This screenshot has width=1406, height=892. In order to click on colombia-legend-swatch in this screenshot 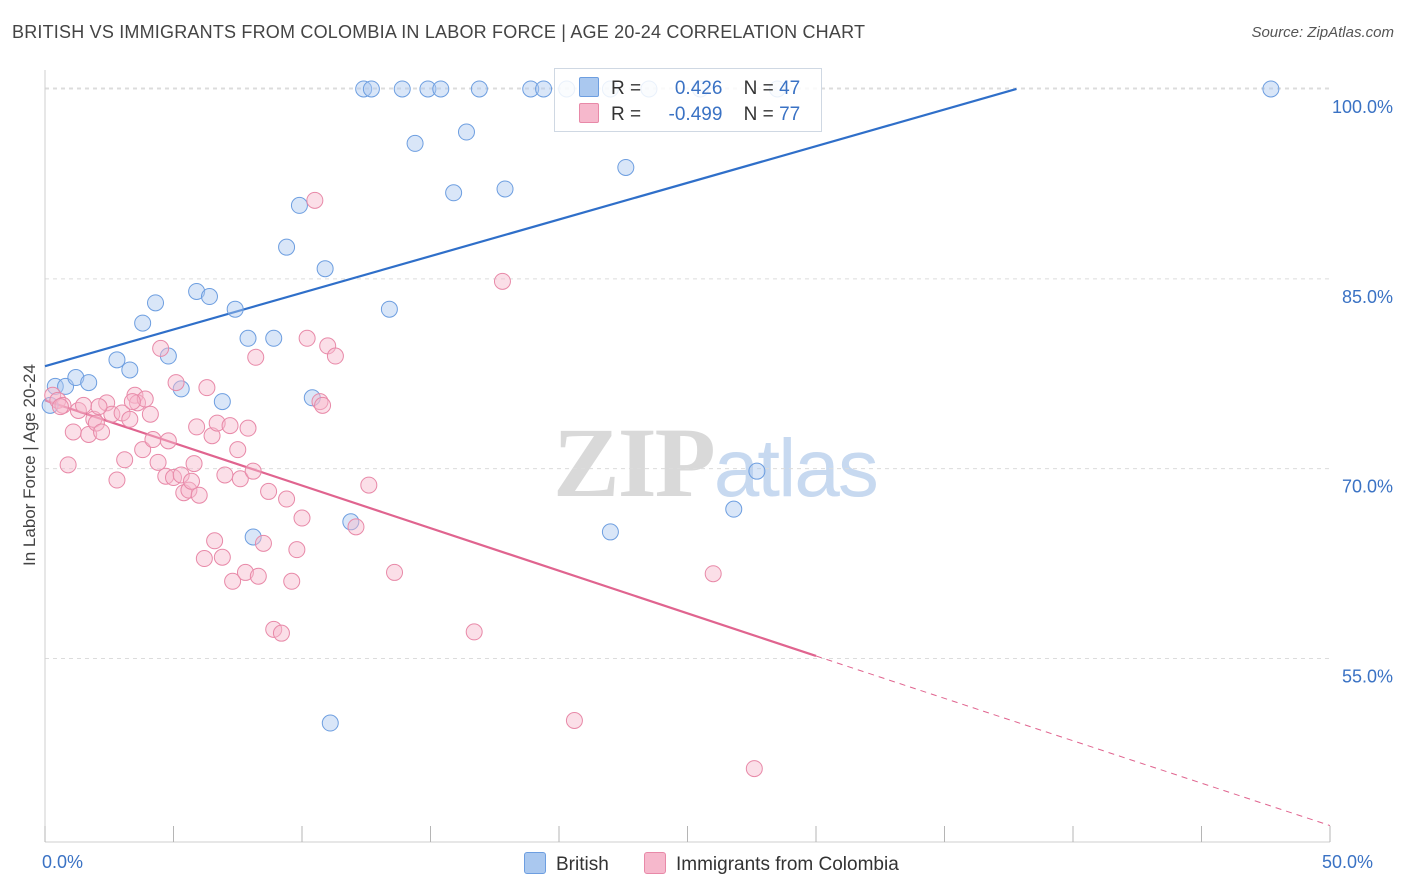, I will do `click(655, 863)`.